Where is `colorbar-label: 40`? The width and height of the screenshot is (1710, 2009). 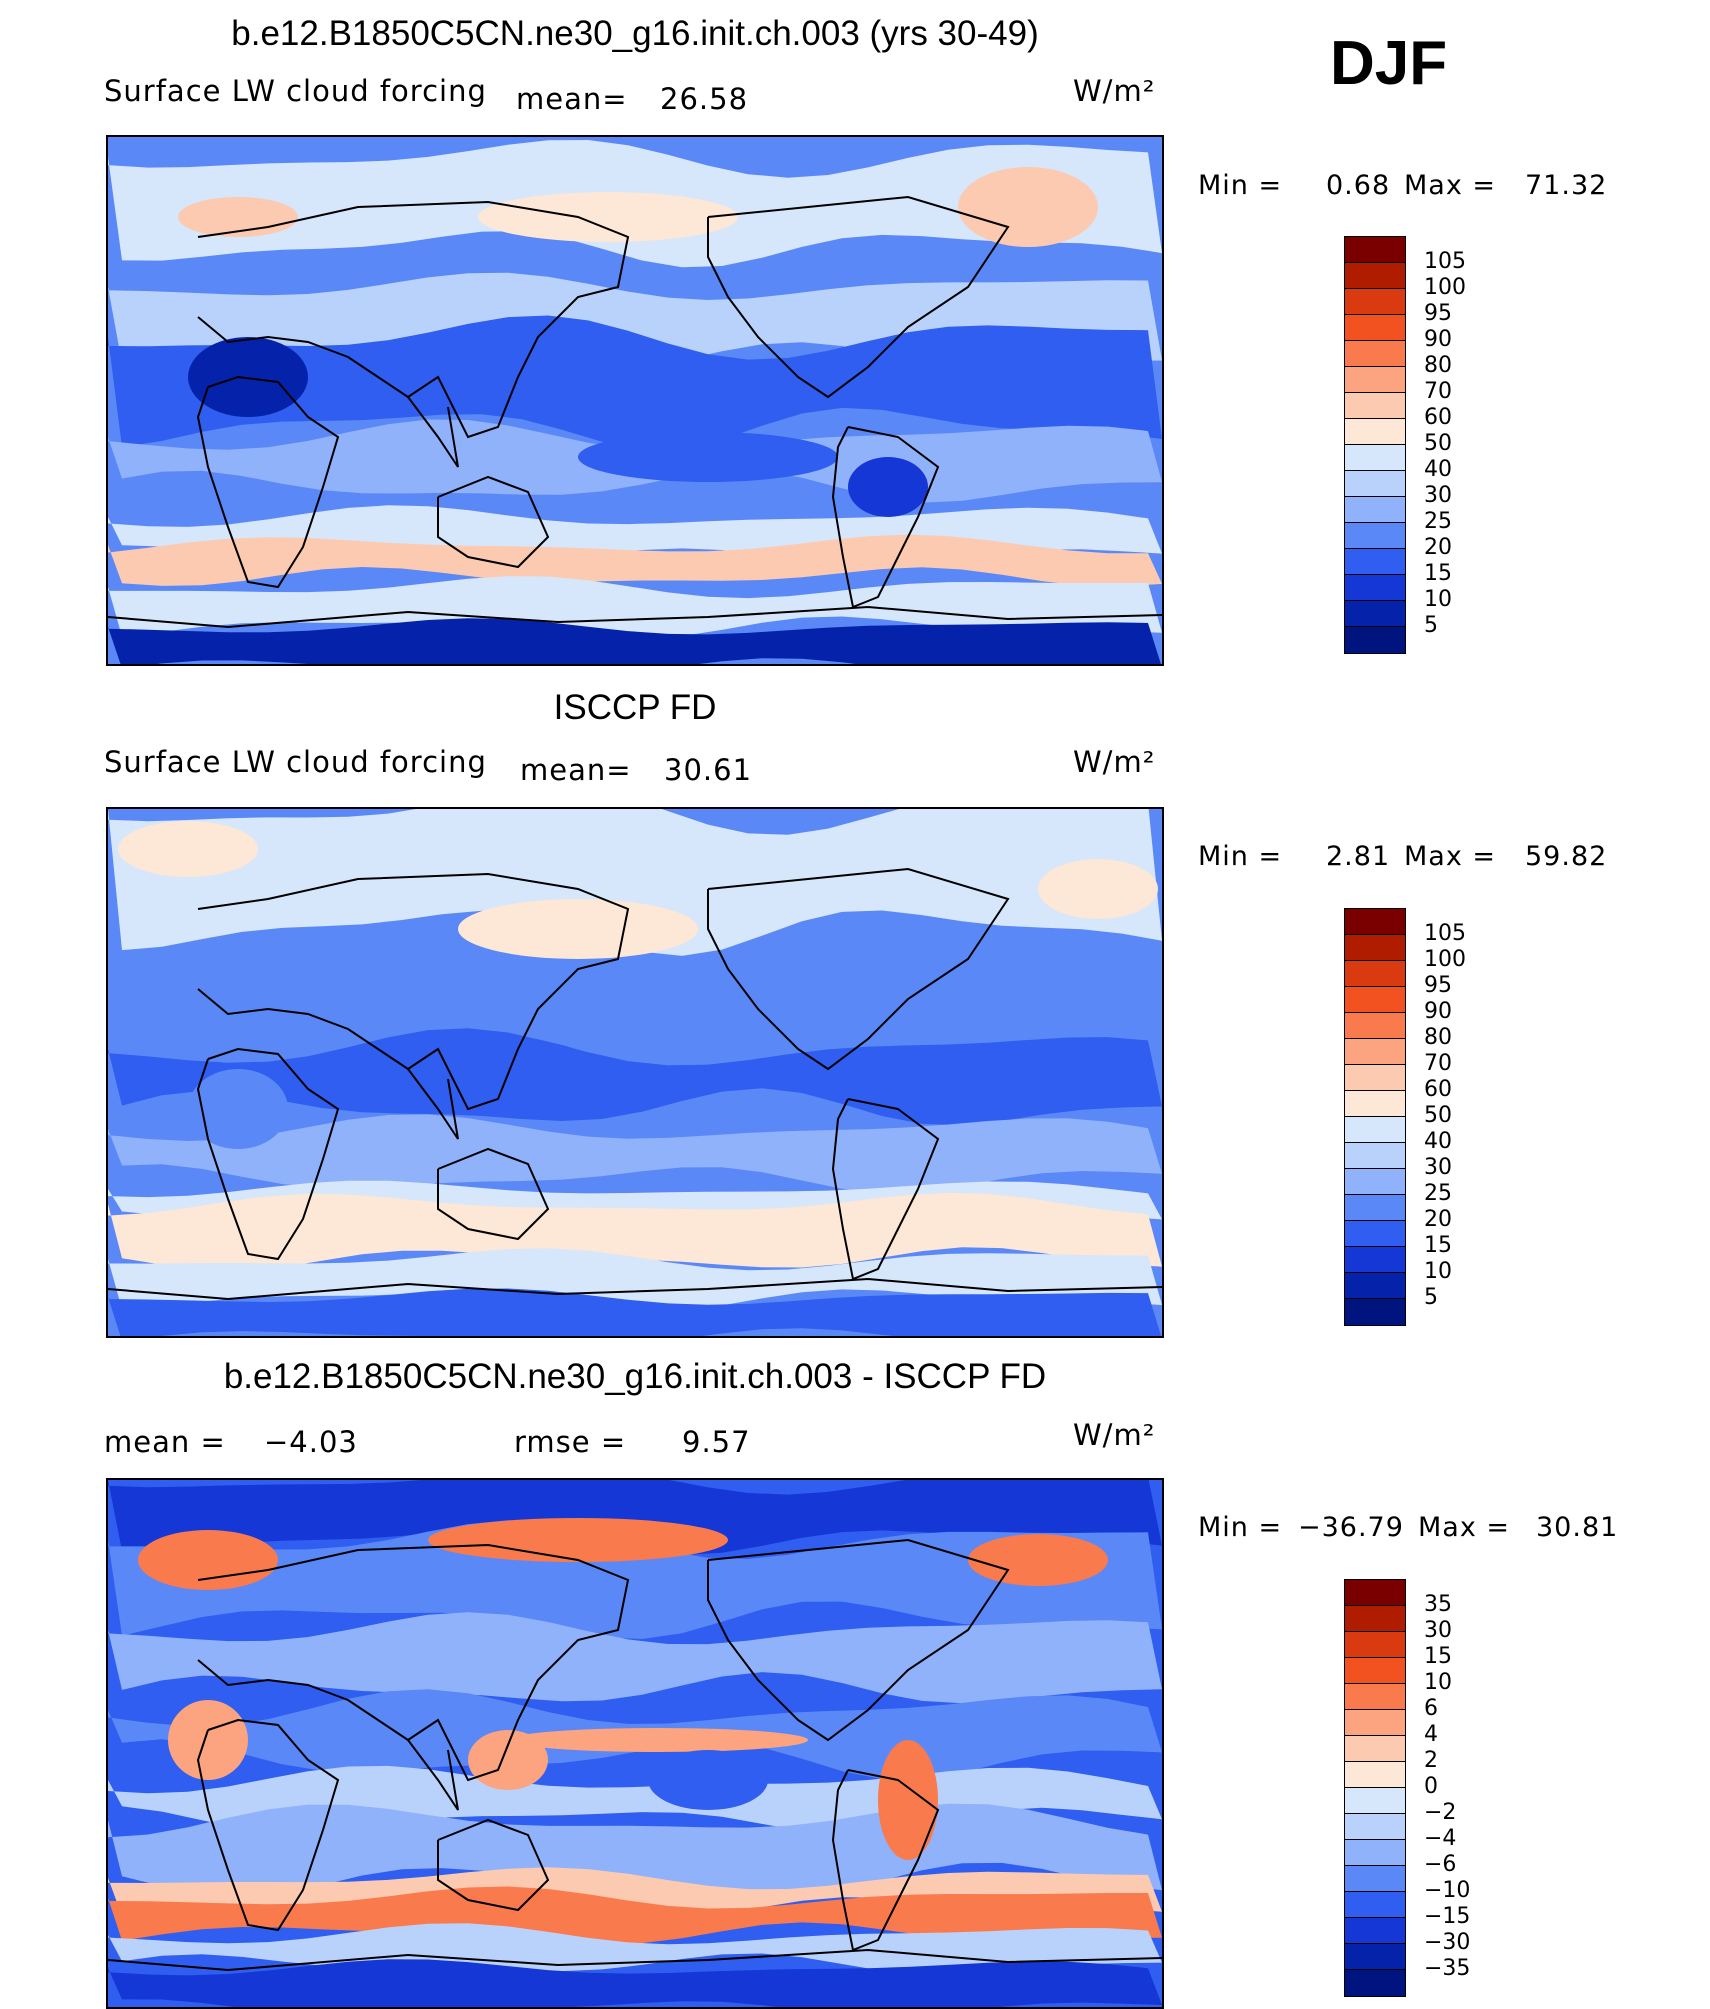
colorbar-label: 40 is located at coordinates (1438, 1141).